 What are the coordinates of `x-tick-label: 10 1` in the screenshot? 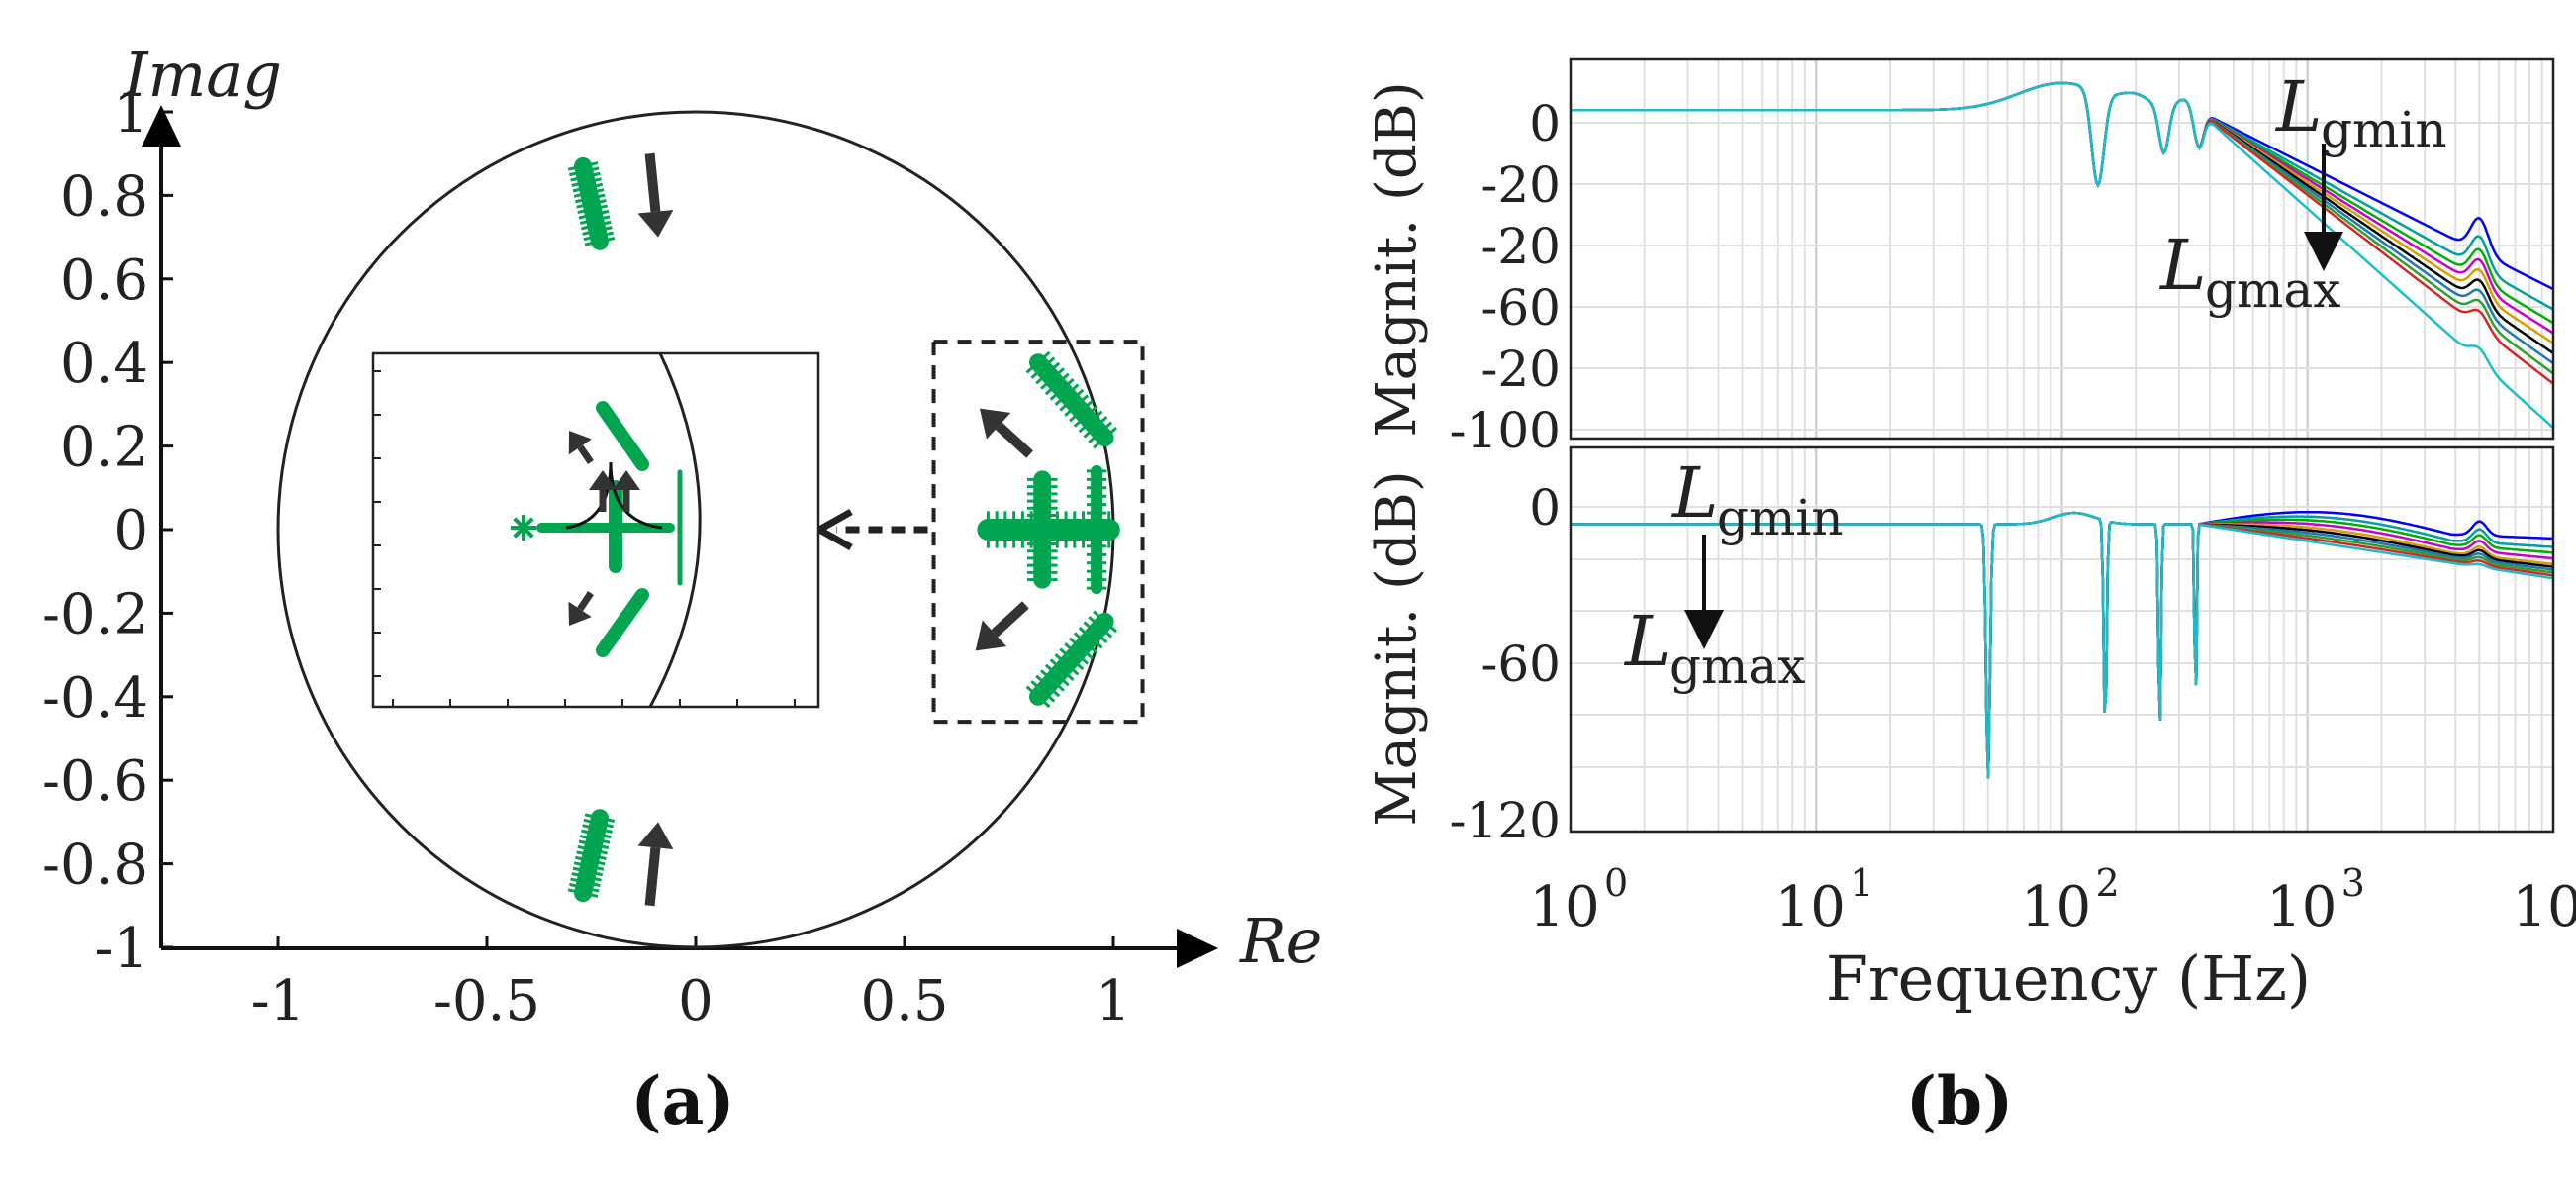 It's located at (1824, 900).